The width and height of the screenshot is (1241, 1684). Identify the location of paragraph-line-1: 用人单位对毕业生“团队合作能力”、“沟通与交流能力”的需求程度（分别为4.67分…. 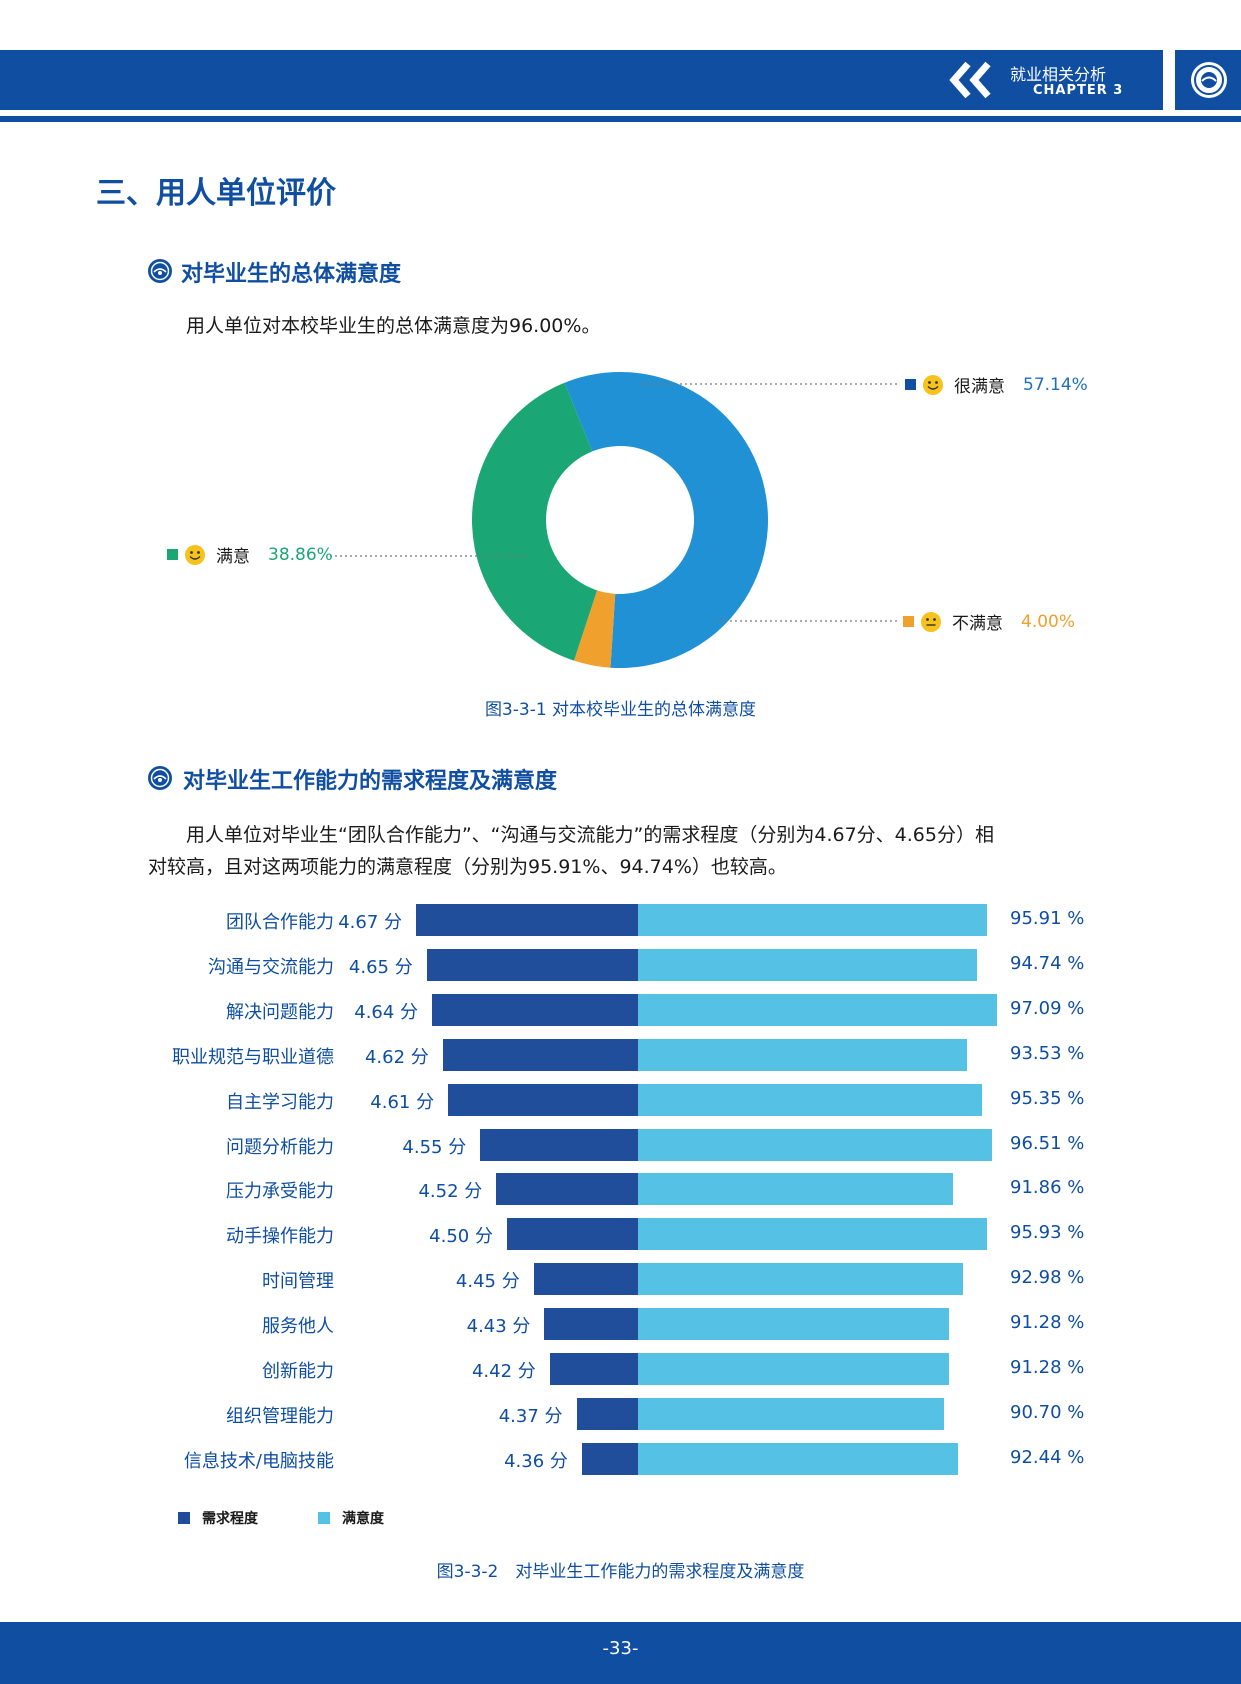
(590, 835).